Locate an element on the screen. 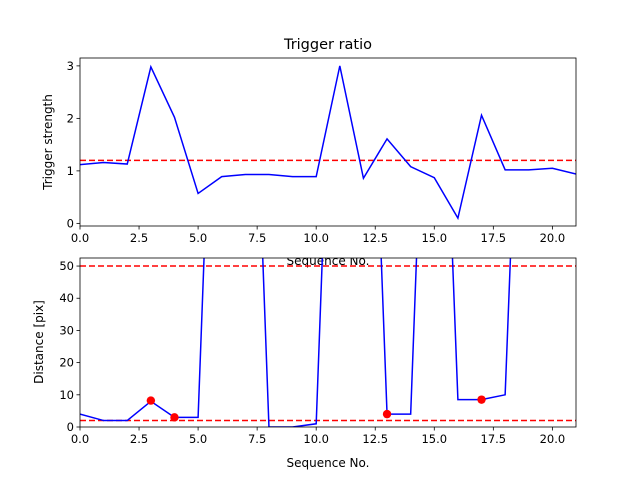  y-tick-label: 1 is located at coordinates (70, 171).